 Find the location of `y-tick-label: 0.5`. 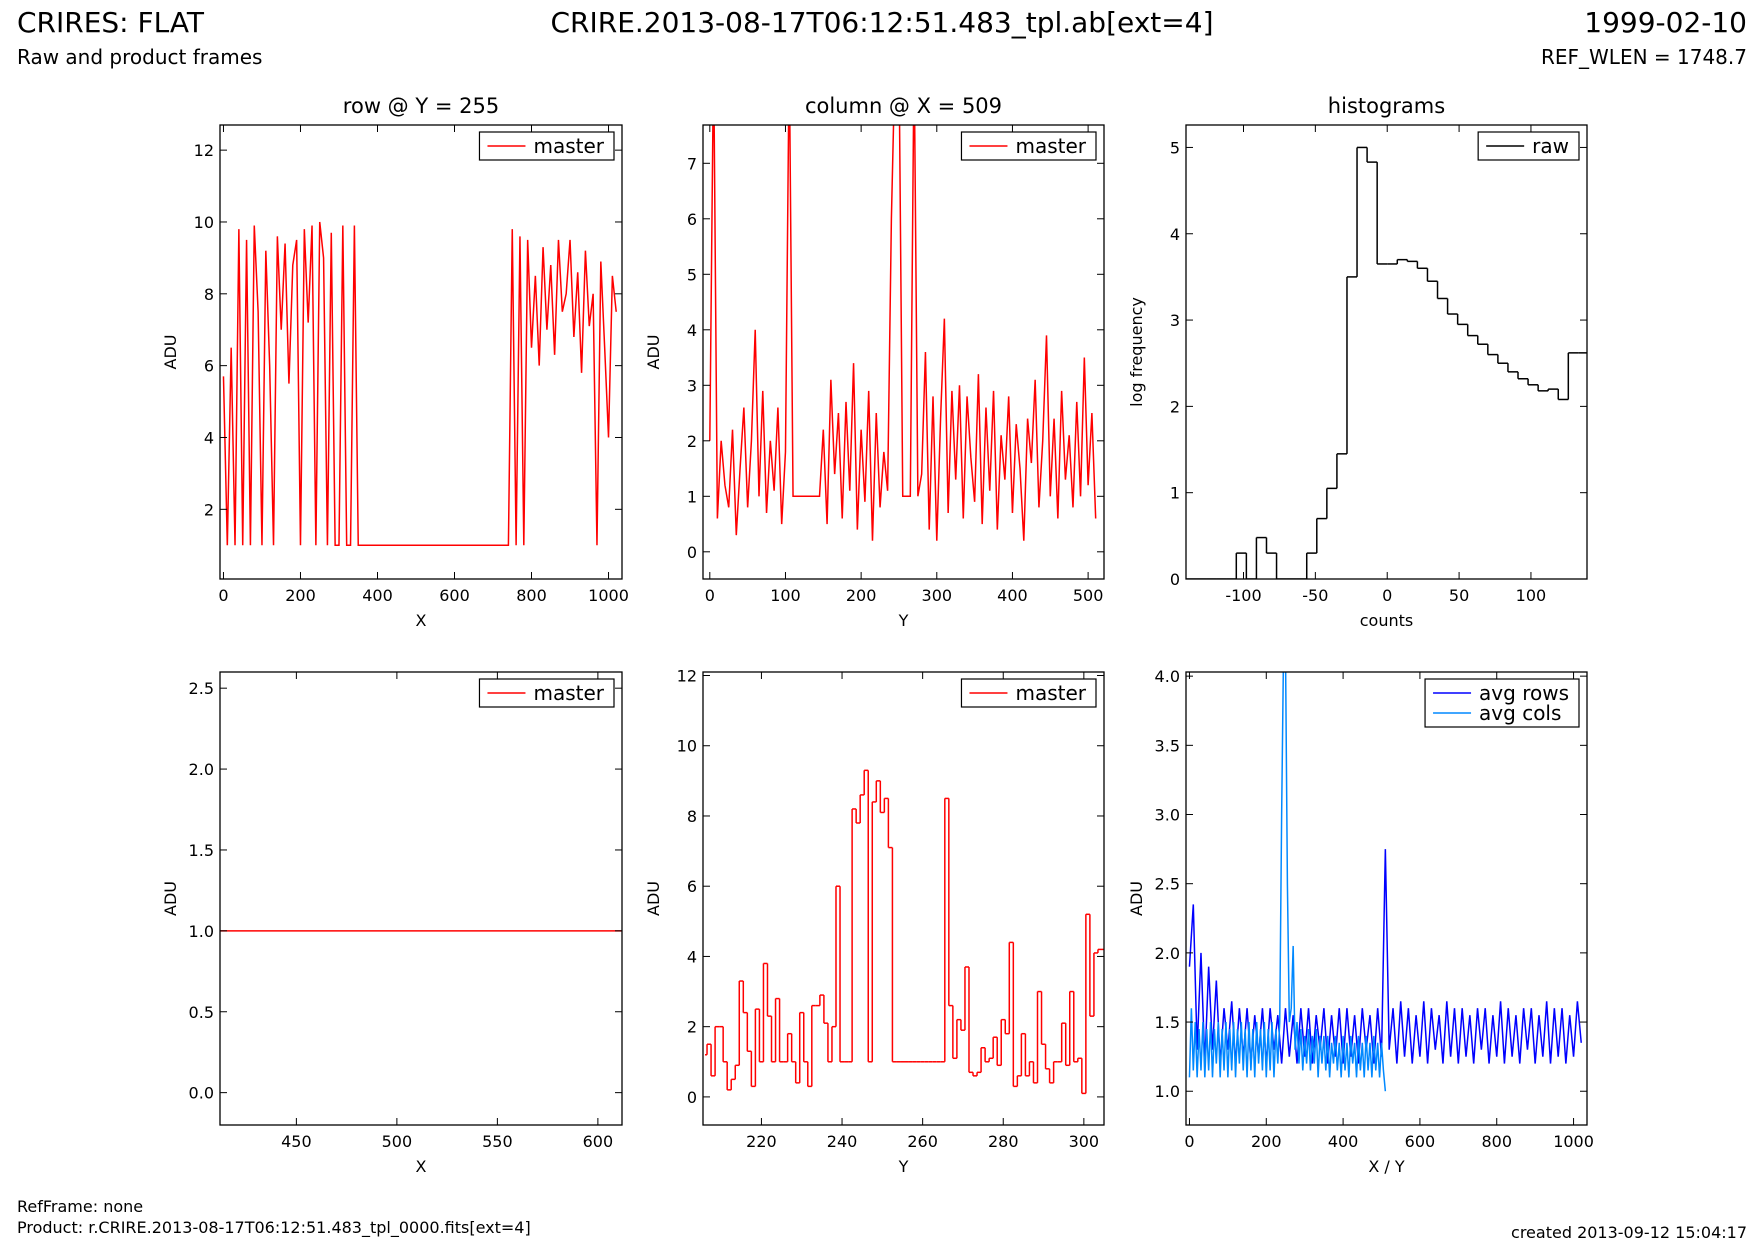

y-tick-label: 0.5 is located at coordinates (201, 1012).